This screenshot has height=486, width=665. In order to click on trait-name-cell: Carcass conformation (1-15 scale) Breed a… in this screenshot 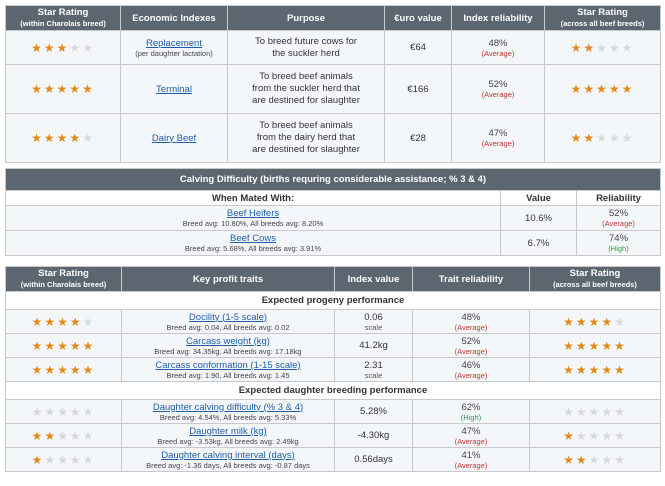, I will do `click(228, 369)`.